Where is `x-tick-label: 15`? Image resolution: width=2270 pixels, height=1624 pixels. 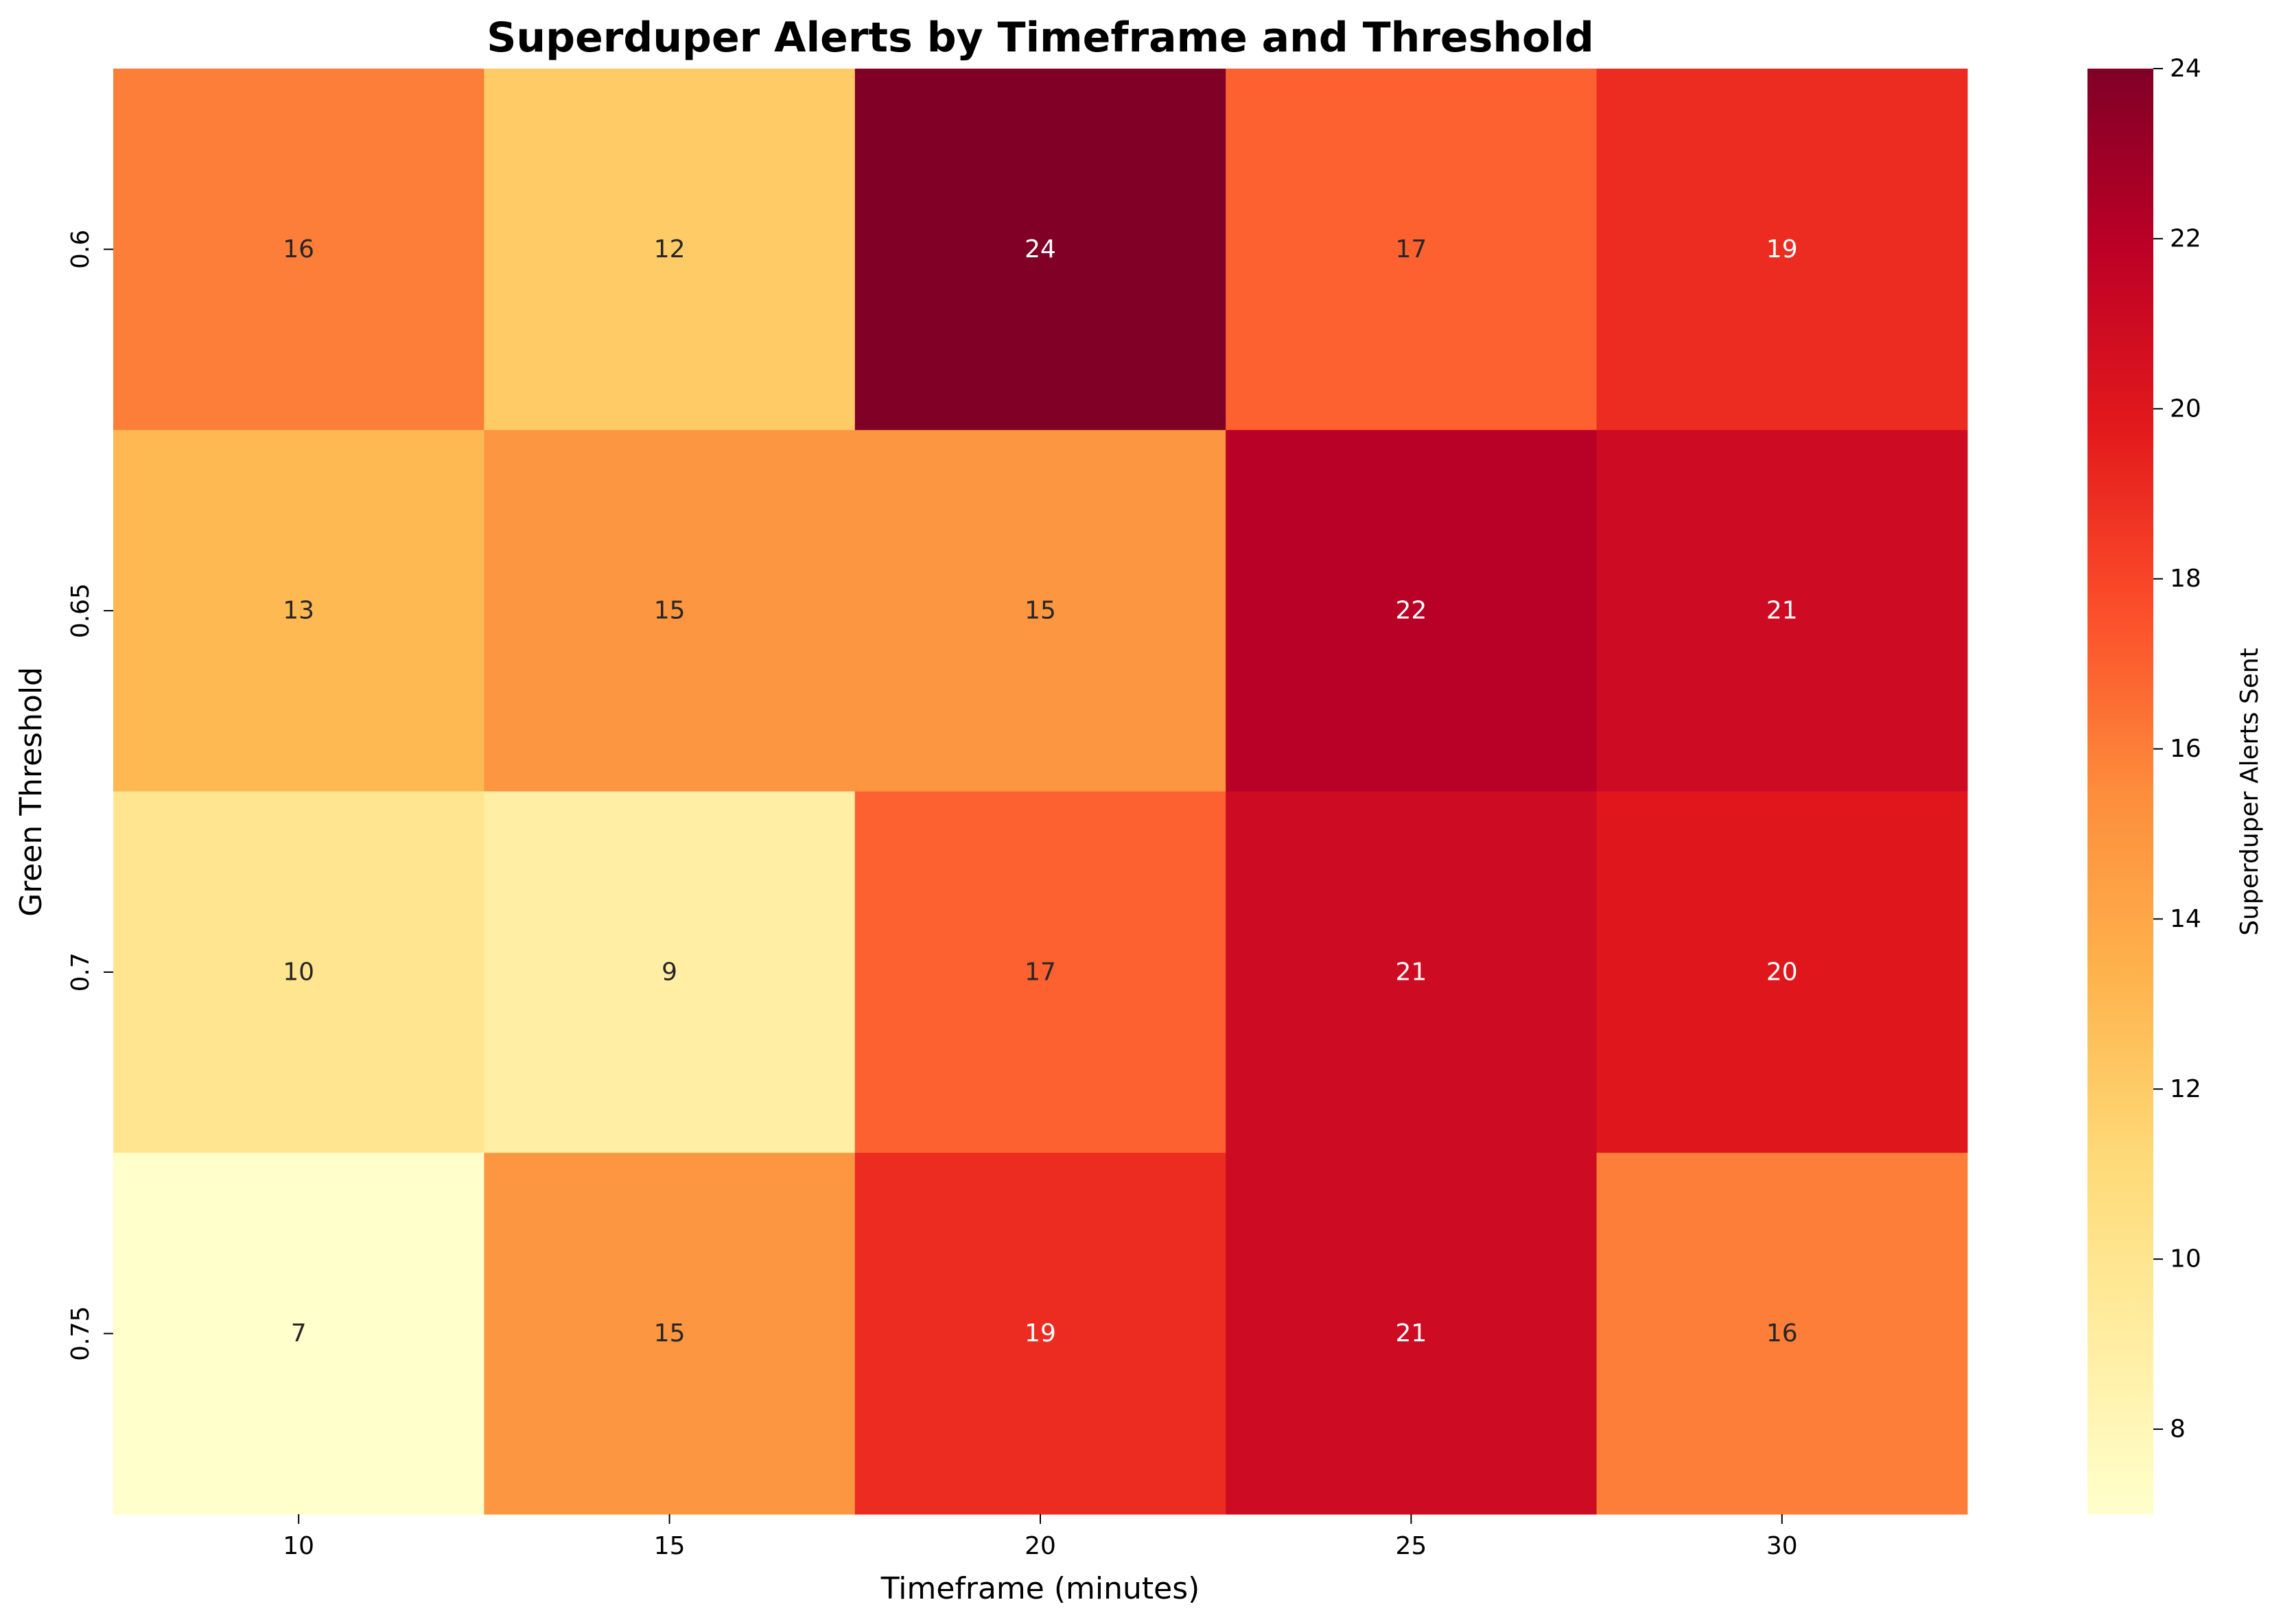 x-tick-label: 15 is located at coordinates (670, 1546).